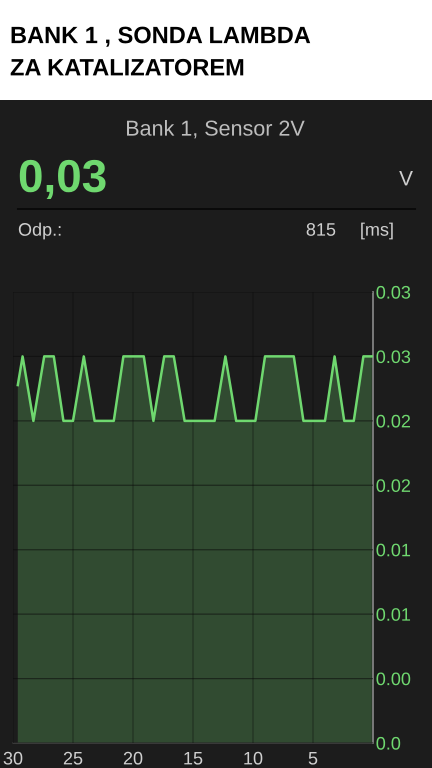 This screenshot has height=768, width=432. I want to click on y-tick-label: 0.00, so click(393, 679).